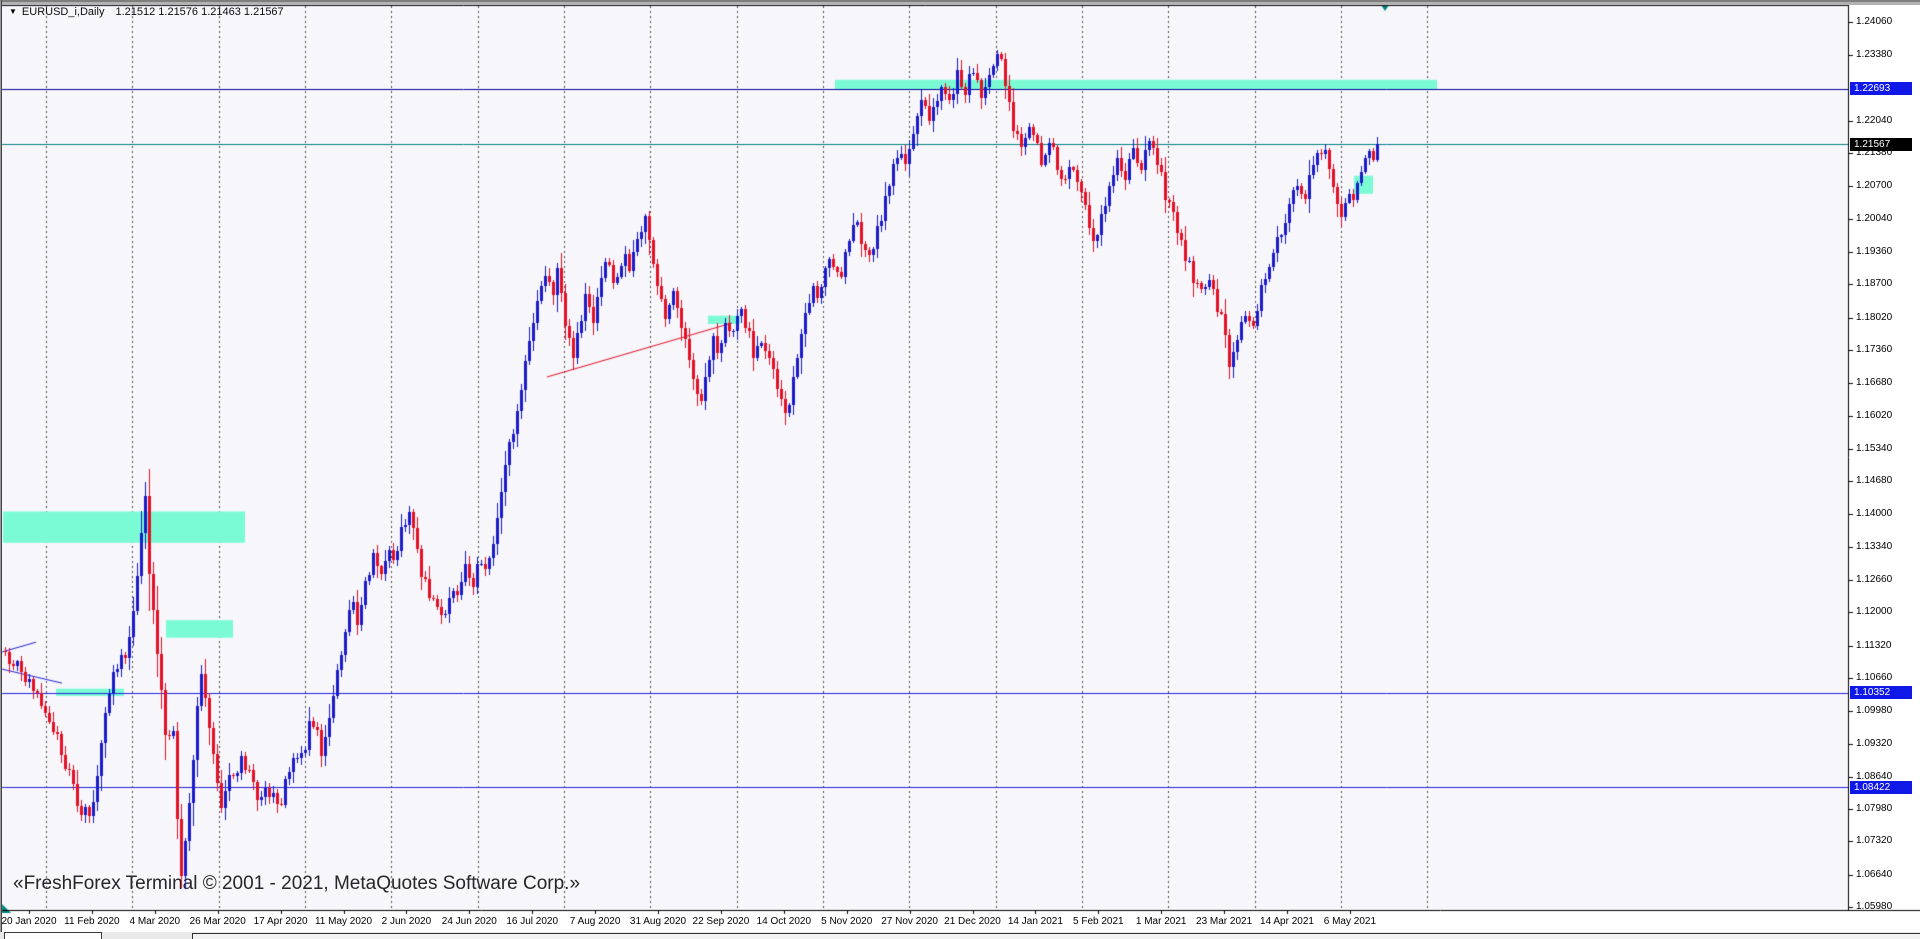 Image resolution: width=1920 pixels, height=939 pixels. Describe the element at coordinates (658, 921) in the screenshot. I see `date-label: 31 Aug 2020` at that location.